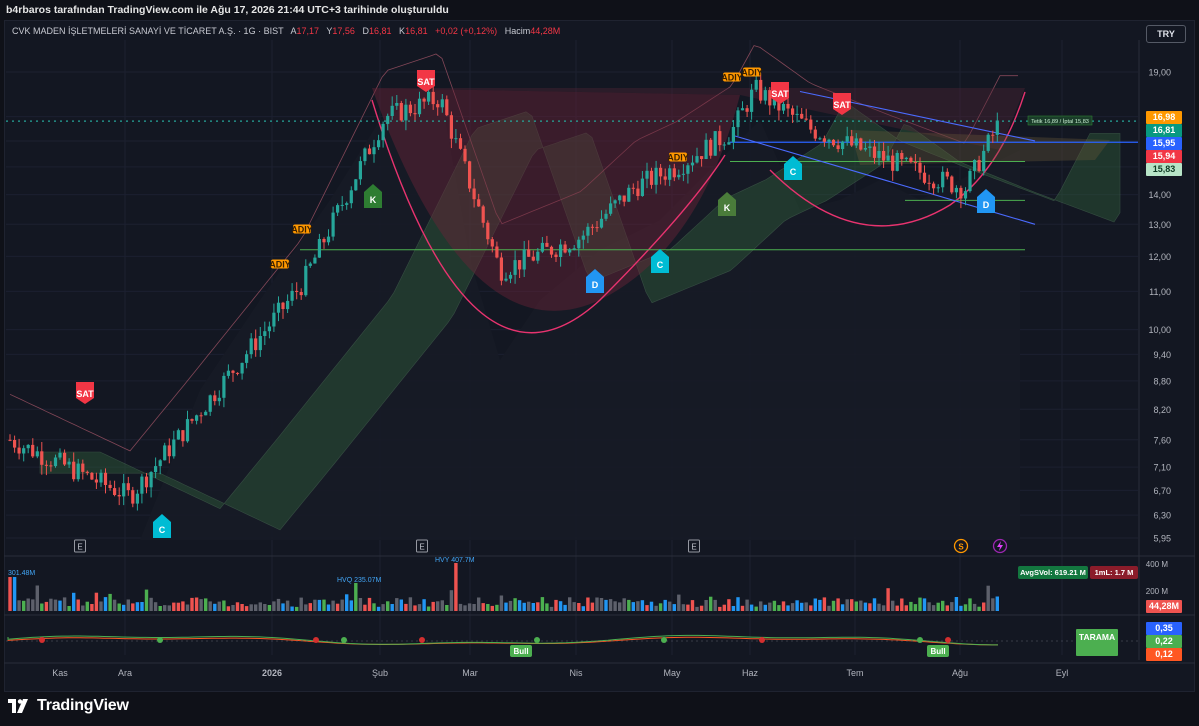  What do you see at coordinates (344, 640) in the screenshot?
I see `oscillator-dot` at bounding box center [344, 640].